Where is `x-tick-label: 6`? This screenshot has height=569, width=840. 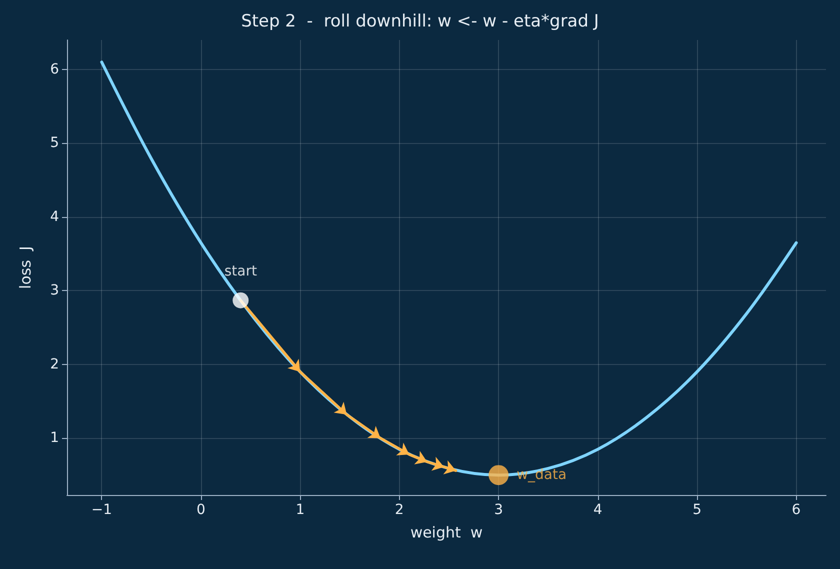 x-tick-label: 6 is located at coordinates (796, 510).